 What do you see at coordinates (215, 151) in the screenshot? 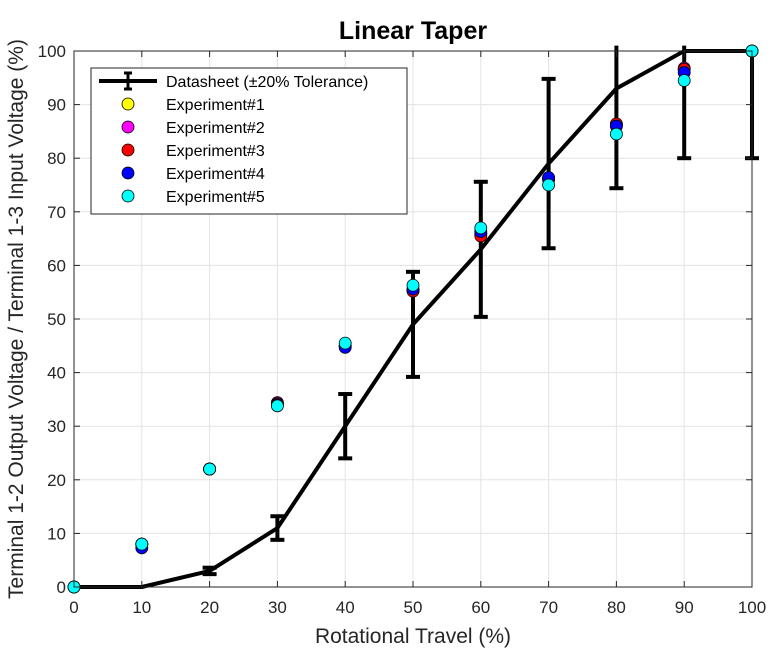
I see `legend-label: Experiment#3` at bounding box center [215, 151].